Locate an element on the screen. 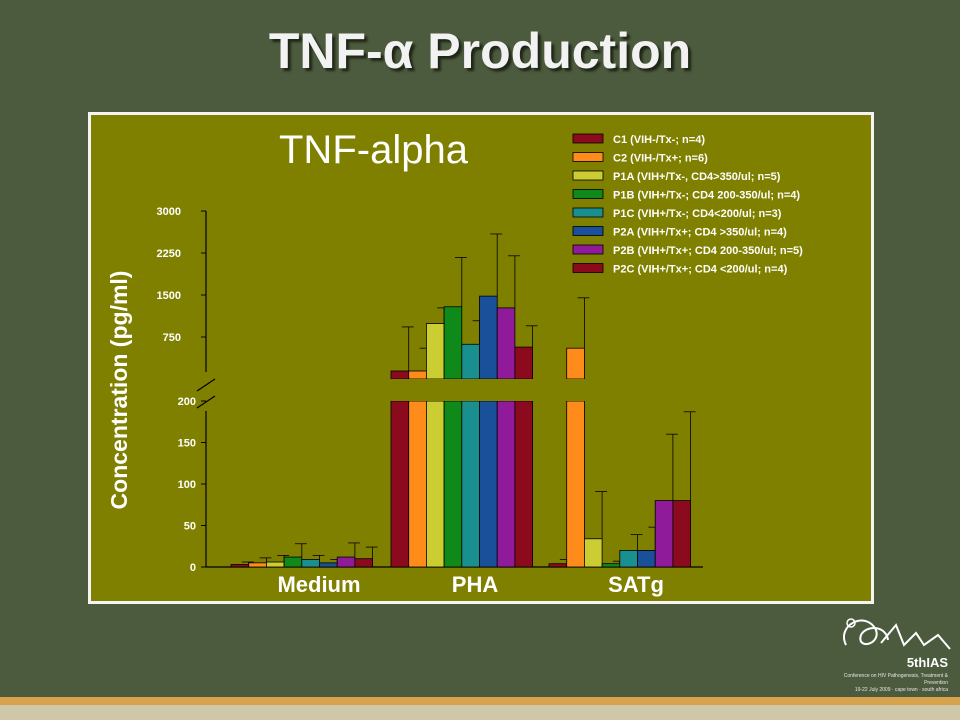  slide-title: TNF-α Production is located at coordinates (480, 51).